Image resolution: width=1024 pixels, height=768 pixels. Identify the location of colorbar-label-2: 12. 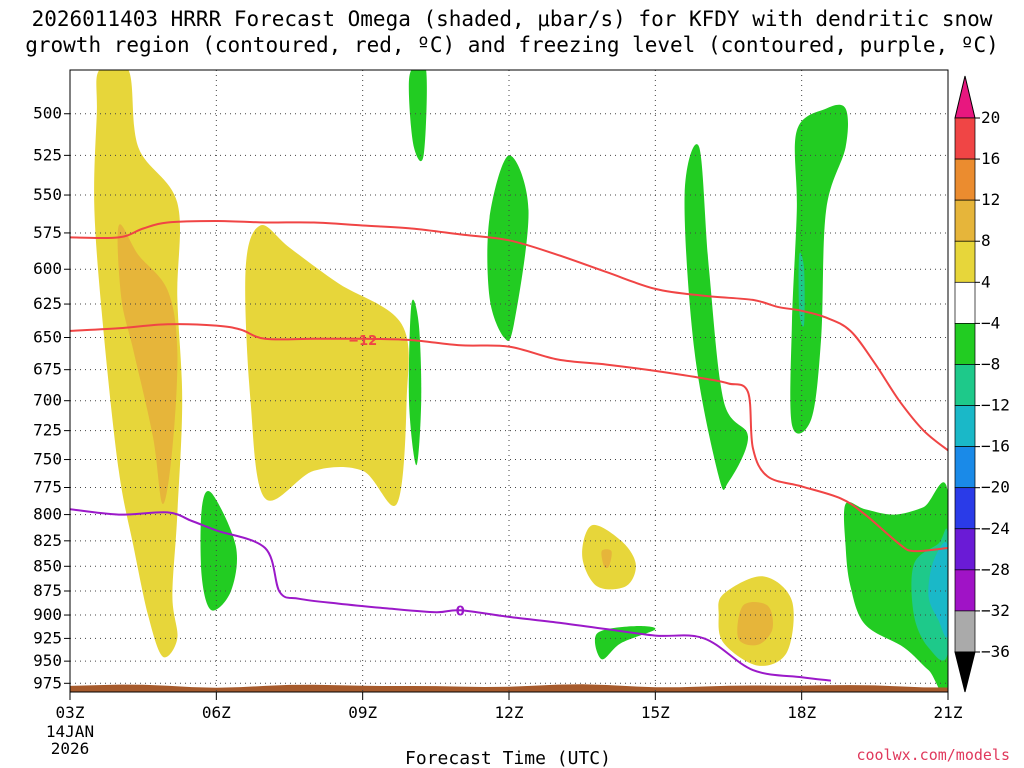
(990, 199).